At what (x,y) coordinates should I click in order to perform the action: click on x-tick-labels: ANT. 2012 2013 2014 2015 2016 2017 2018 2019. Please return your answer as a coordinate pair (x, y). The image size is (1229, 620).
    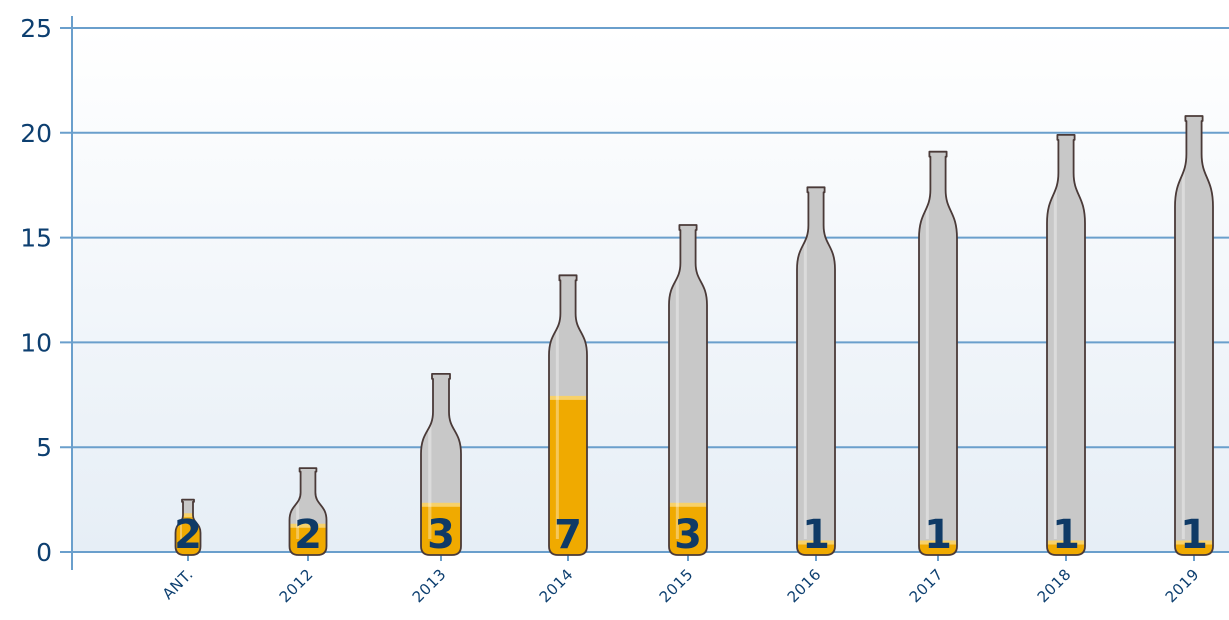
    Looking at the image, I should click on (681, 585).